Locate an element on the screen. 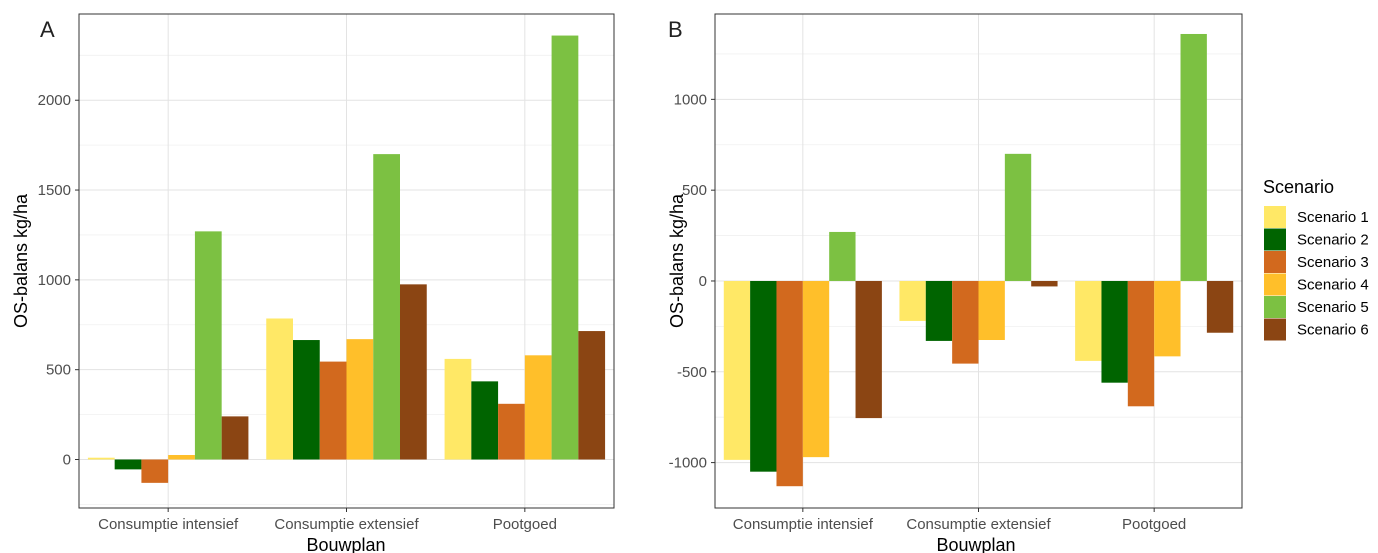 This screenshot has width=1378, height=553. panel-a-x-tick-label: Consumptie extensief is located at coordinates (346, 524).